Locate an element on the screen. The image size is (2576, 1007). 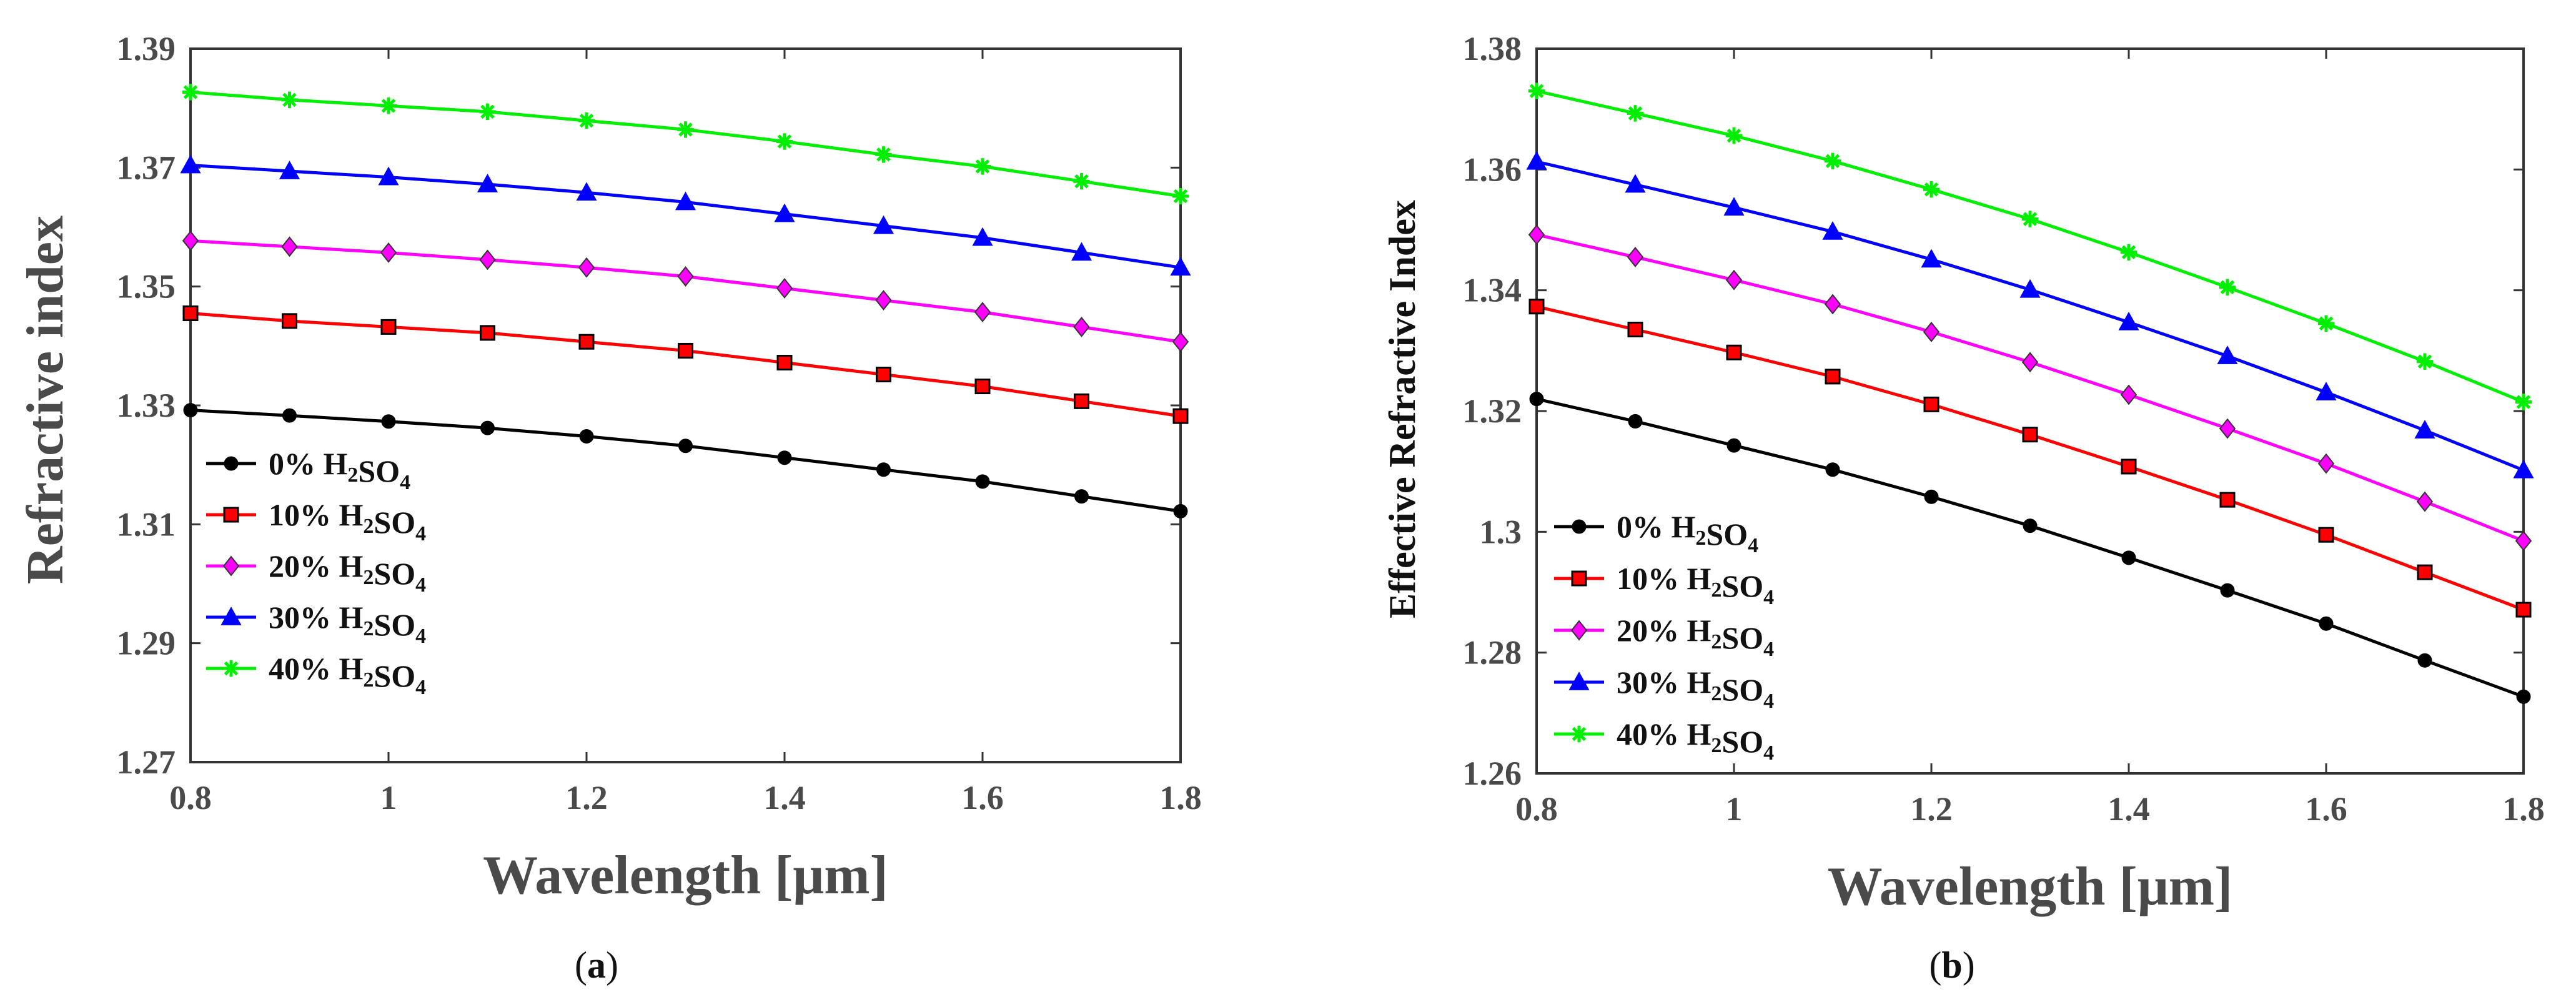
y-tick-label: 1.37 is located at coordinates (146, 167).